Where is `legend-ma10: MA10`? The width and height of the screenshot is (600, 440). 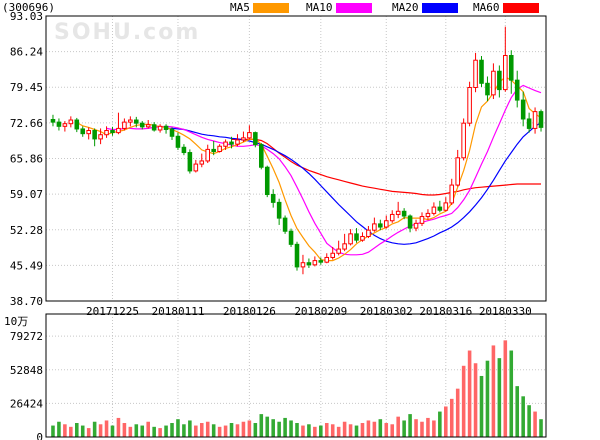 legend-ma10: MA10 is located at coordinates (339, 7).